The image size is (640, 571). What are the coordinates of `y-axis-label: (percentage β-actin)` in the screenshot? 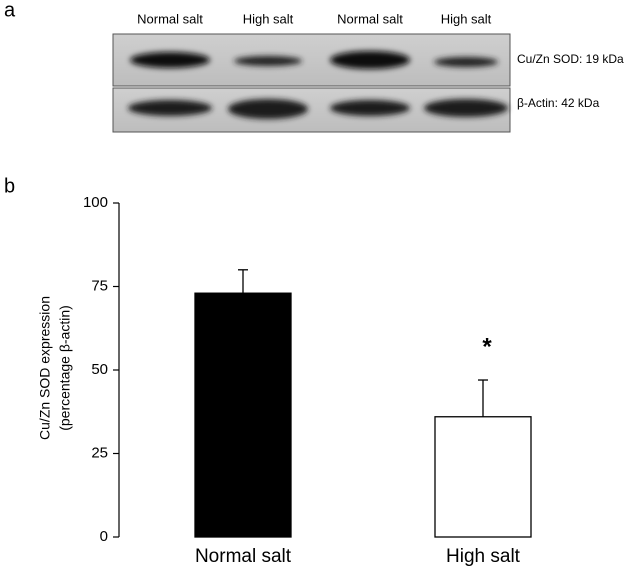 It's located at (65, 368).